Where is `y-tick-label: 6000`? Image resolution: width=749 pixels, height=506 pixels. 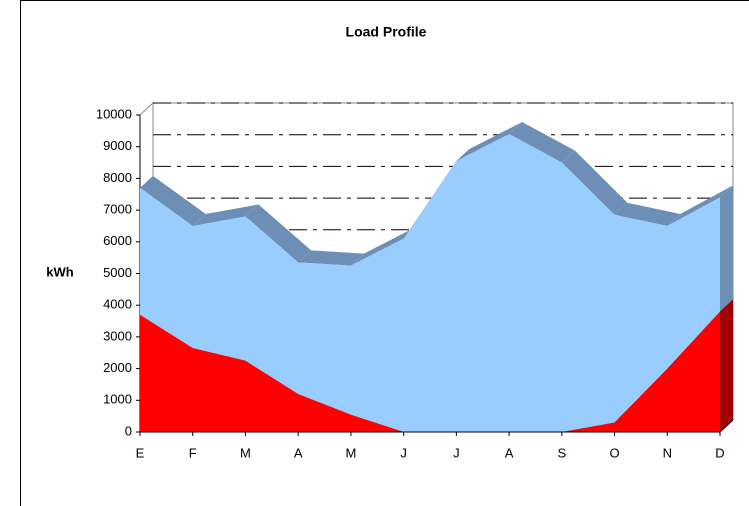 y-tick-label: 6000 is located at coordinates (117, 240).